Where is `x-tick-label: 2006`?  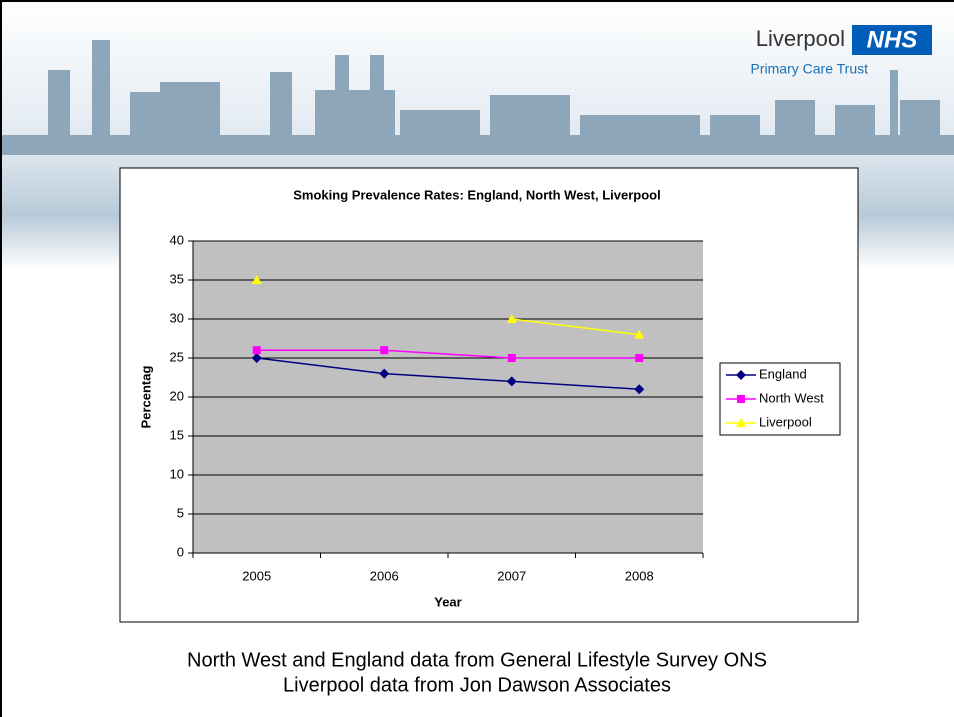
x-tick-label: 2006 is located at coordinates (384, 575).